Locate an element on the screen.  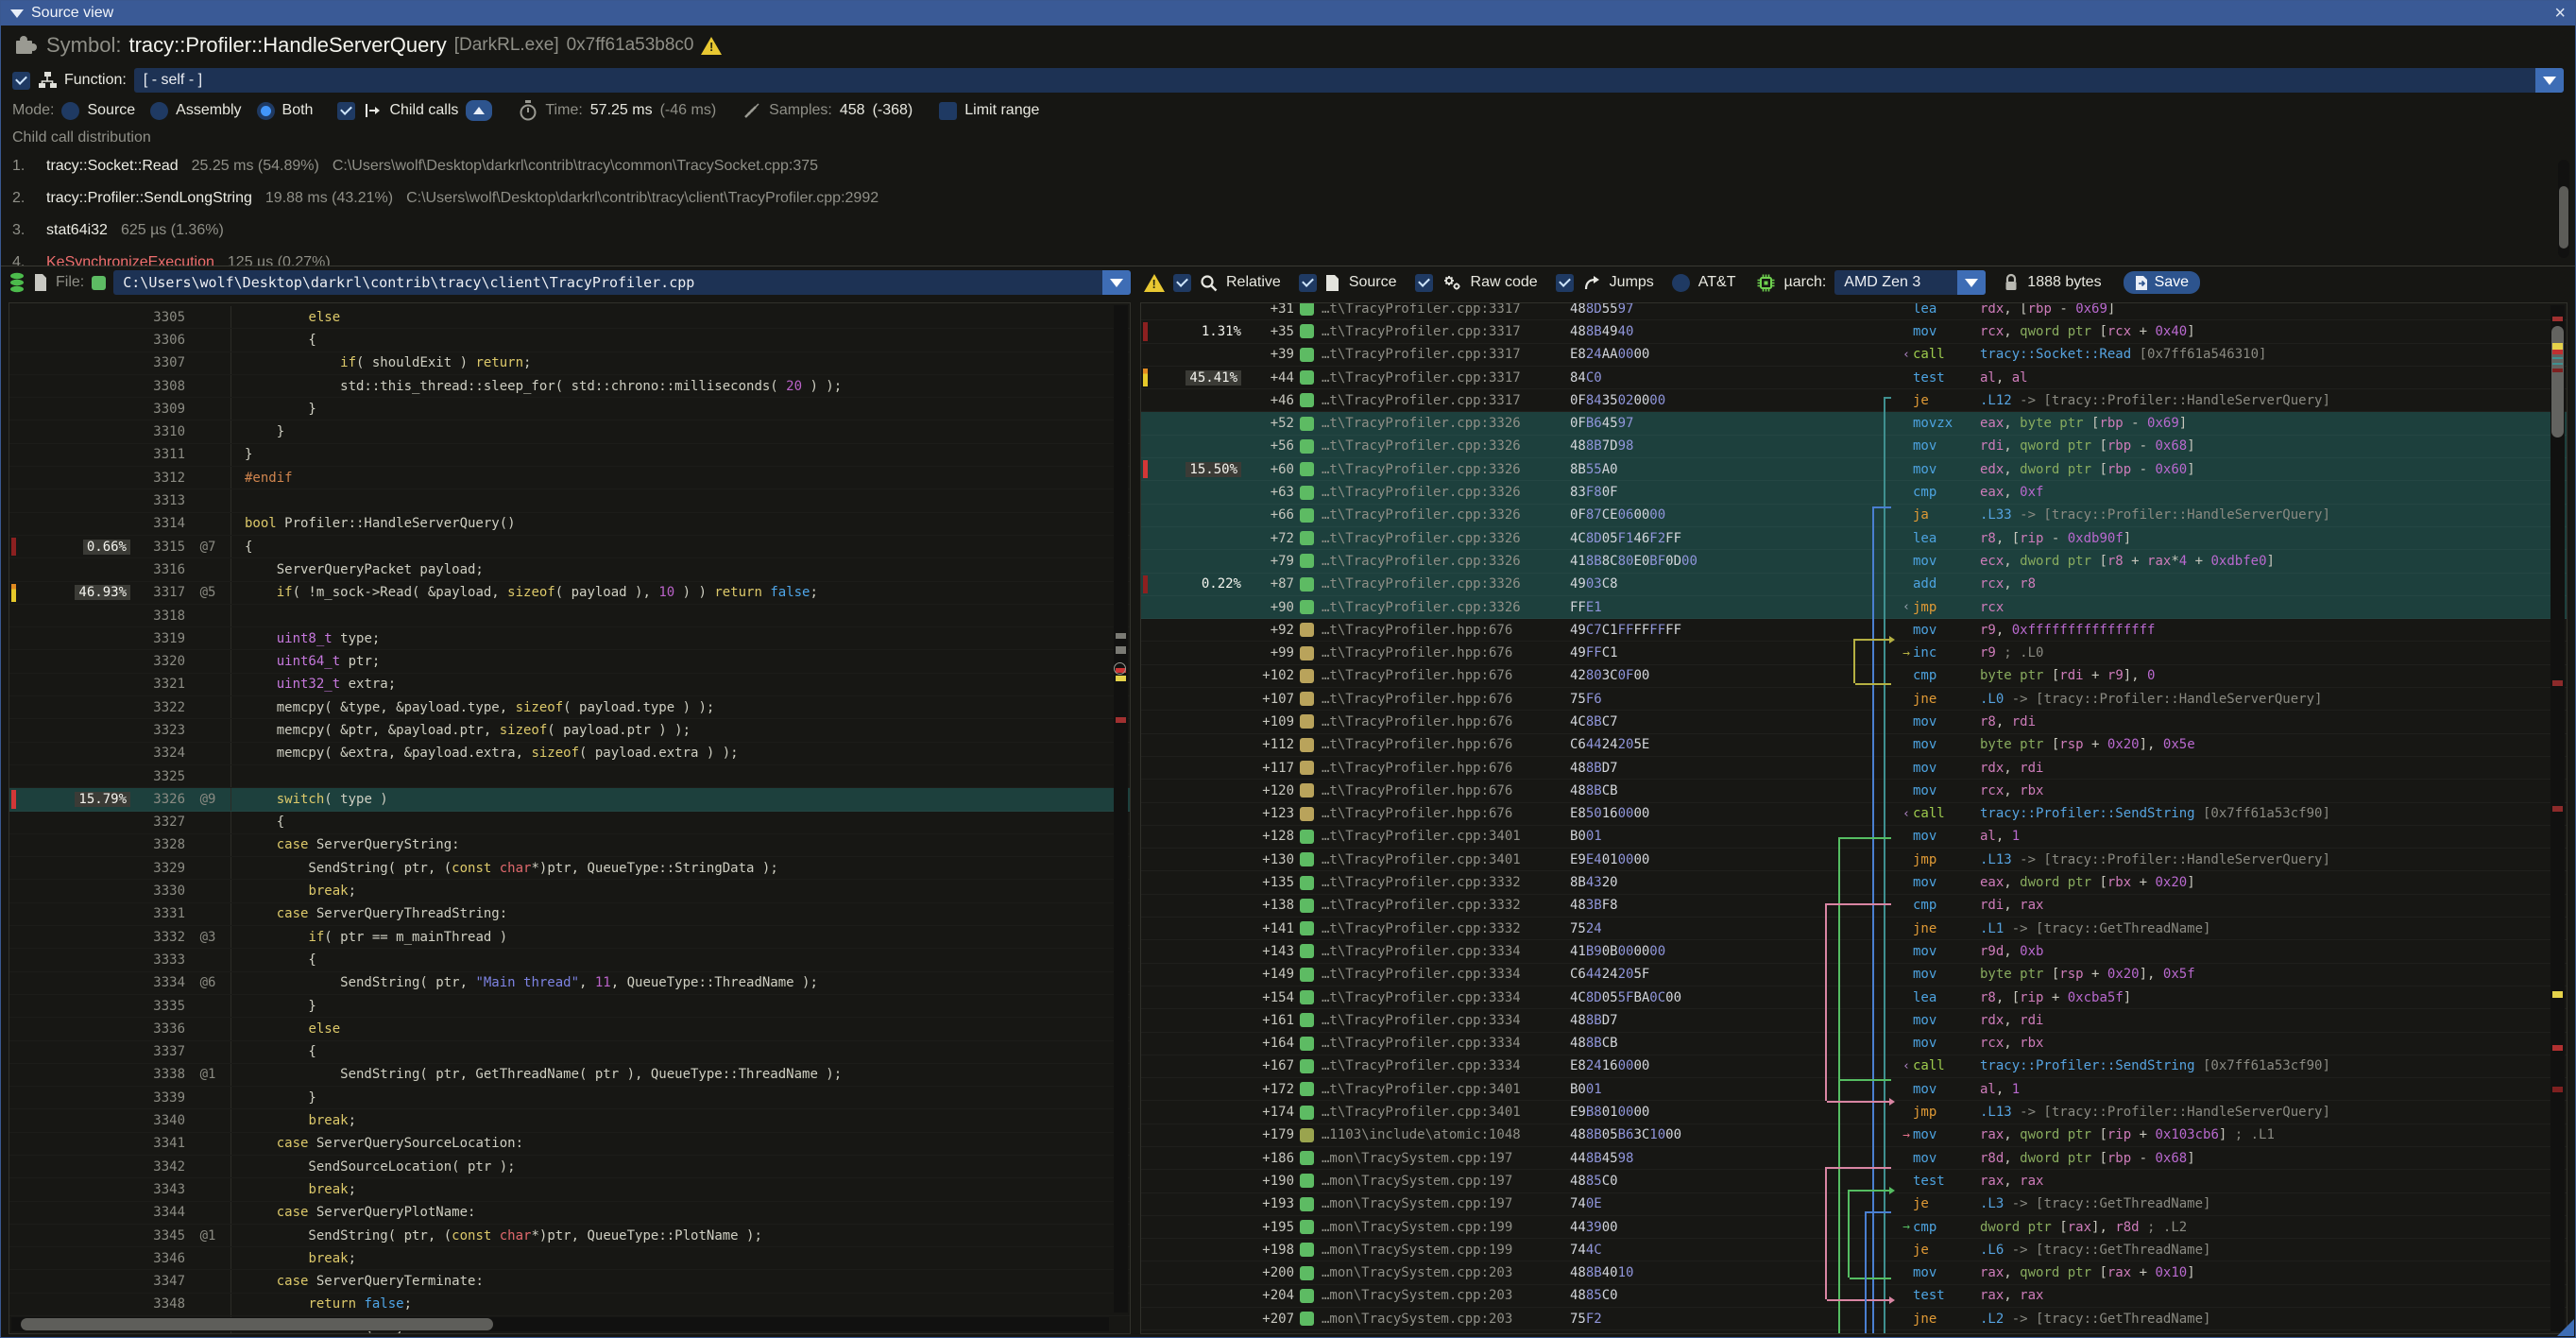
source-line: 3314 bool Profiler::HandleServerQuery() is located at coordinates (569, 524).